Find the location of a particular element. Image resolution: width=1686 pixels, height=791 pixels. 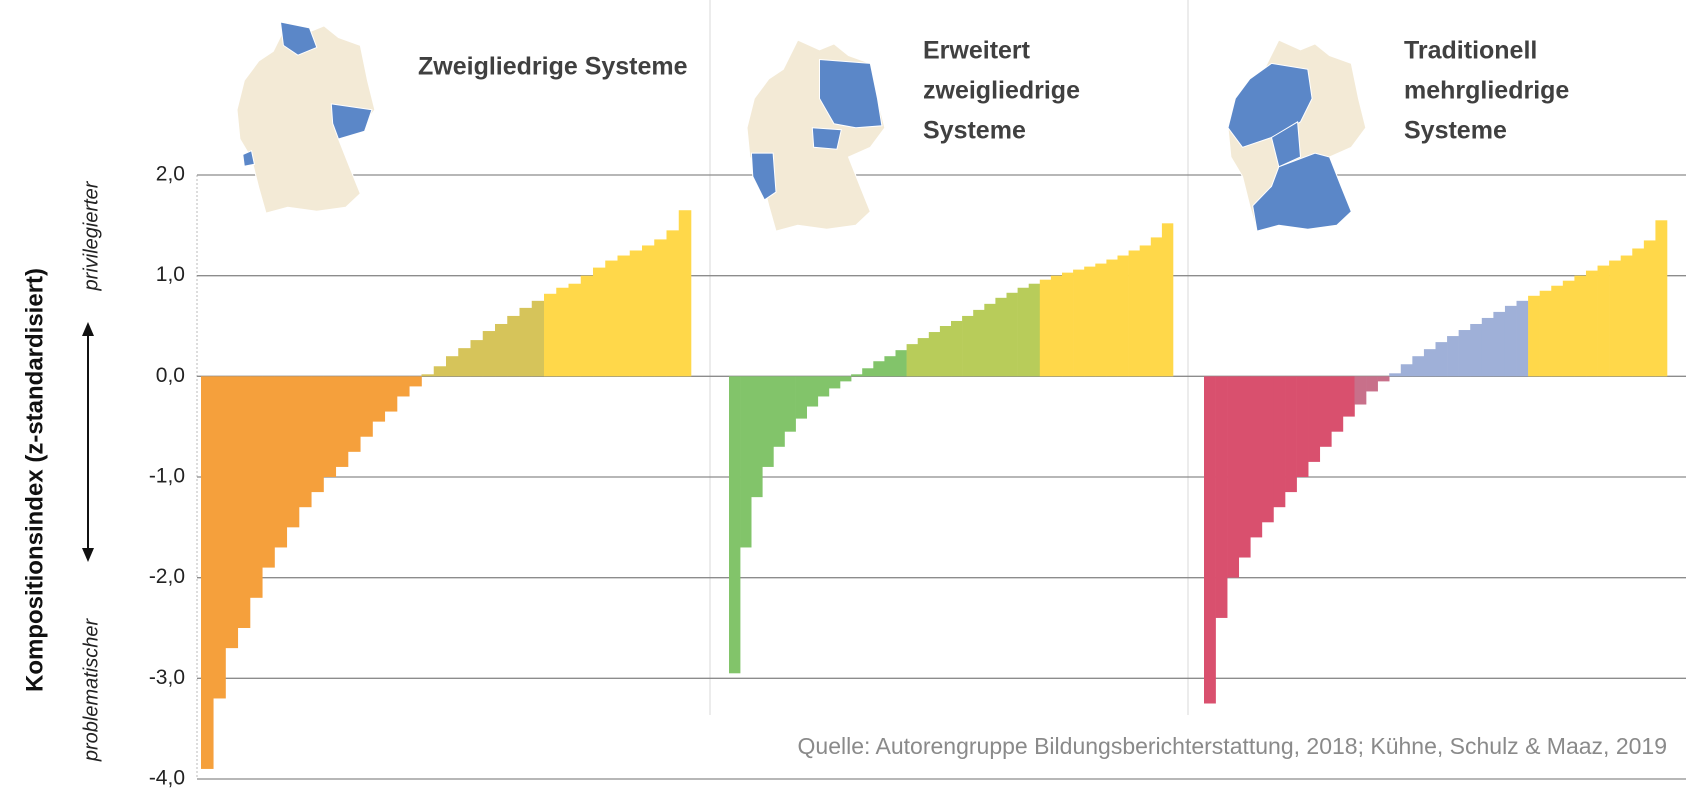

y-tick-label: -4,0 is located at coordinates (167, 778).